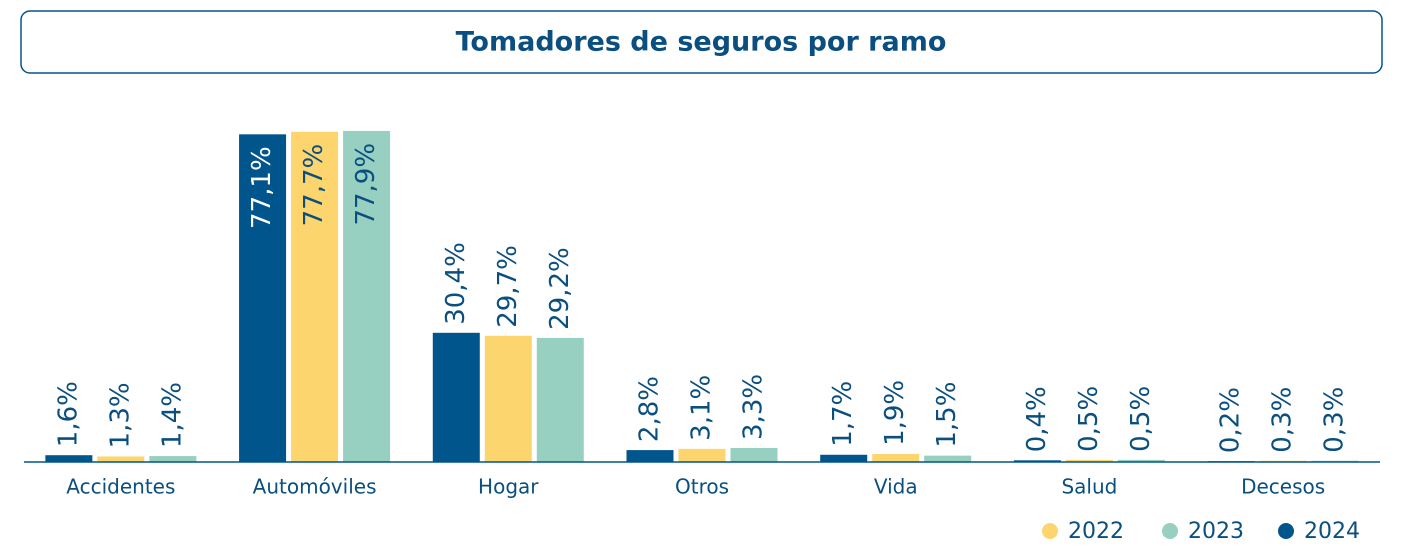  I want to click on legend-label: 2023, so click(1216, 531).